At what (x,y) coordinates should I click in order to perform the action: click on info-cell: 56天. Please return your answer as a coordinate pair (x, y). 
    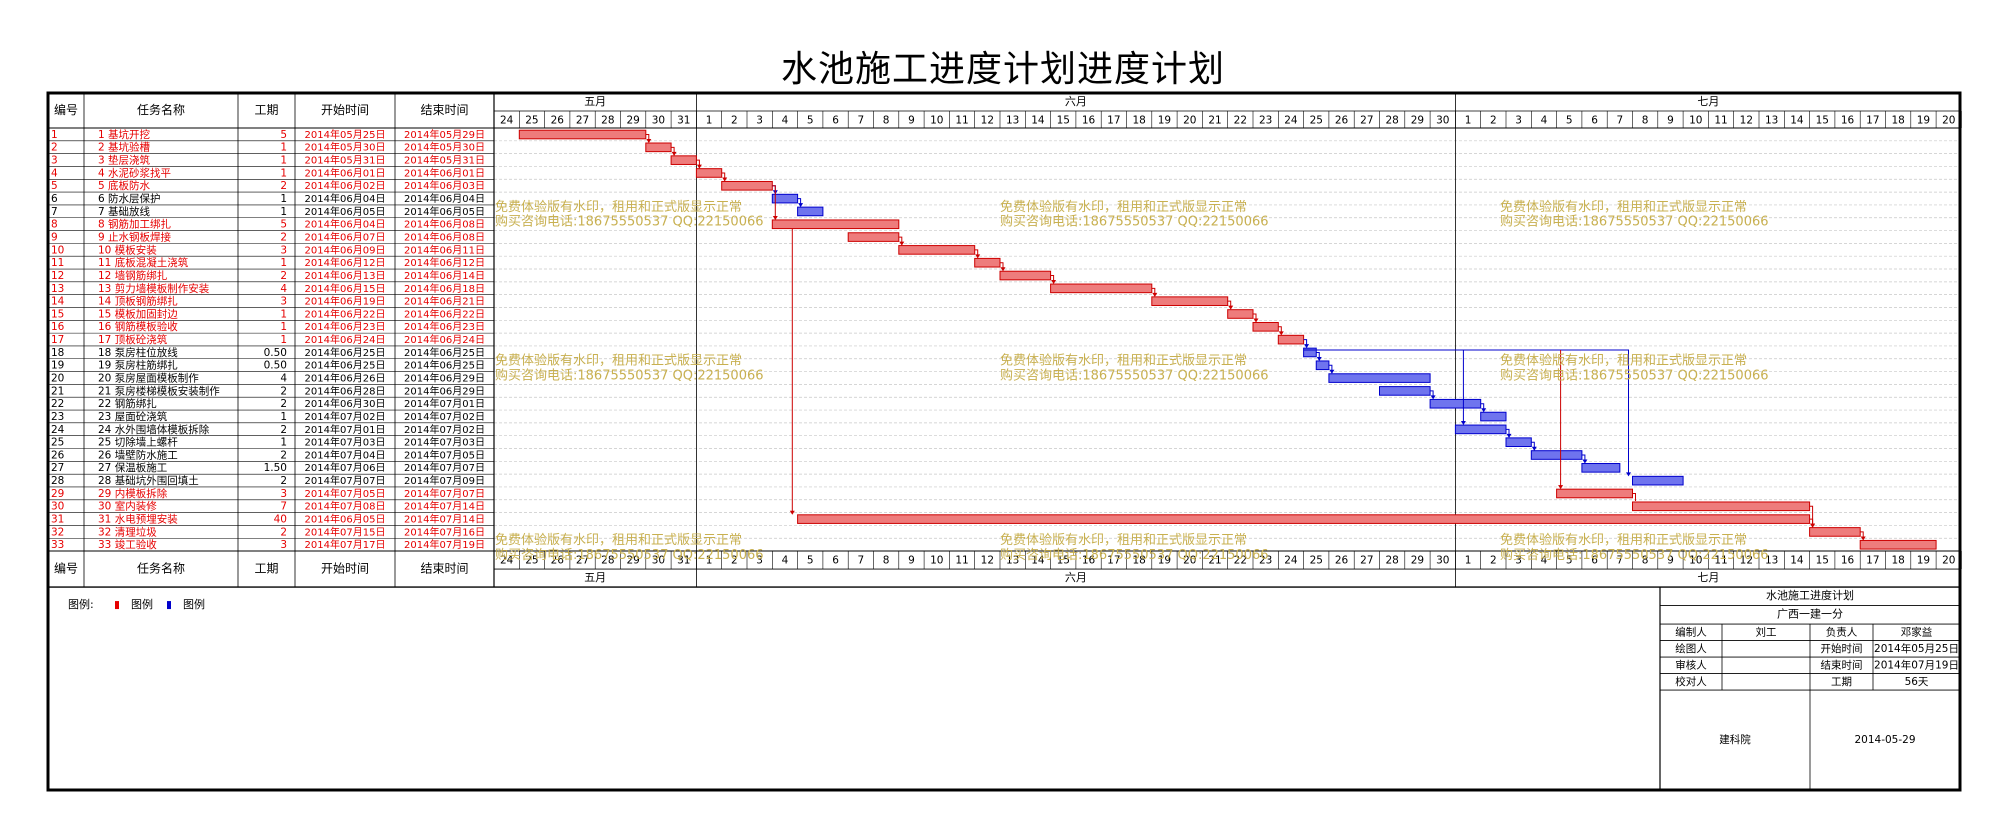
    Looking at the image, I should click on (1917, 682).